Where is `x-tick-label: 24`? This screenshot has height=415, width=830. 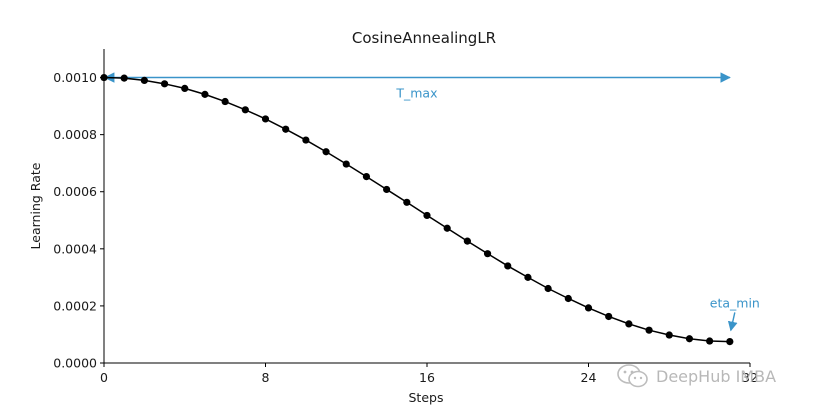 x-tick-label: 24 is located at coordinates (589, 377).